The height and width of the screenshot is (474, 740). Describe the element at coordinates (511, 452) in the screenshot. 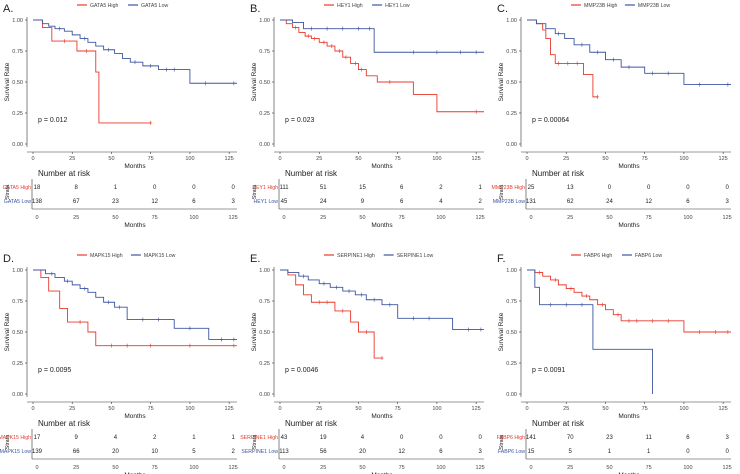

I see `strata-label-low: FABP6 Low` at that location.